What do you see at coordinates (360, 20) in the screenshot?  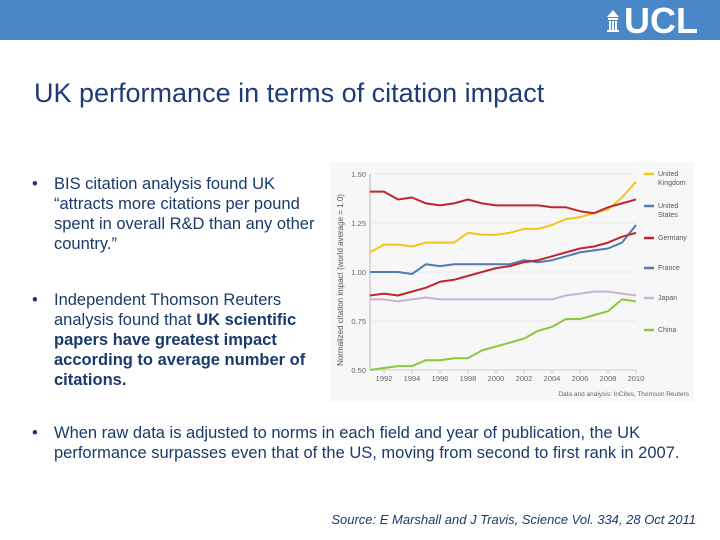 I see `header-bar: UCL` at bounding box center [360, 20].